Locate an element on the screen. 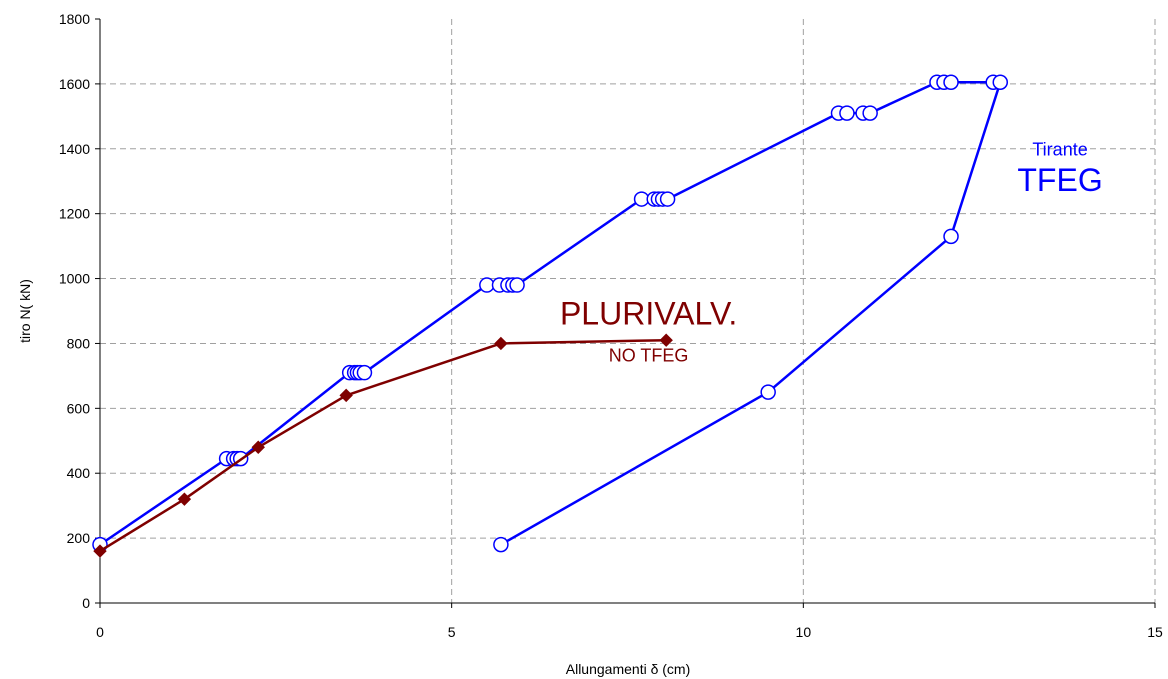  y-tick-label: 1600 is located at coordinates (74, 84).